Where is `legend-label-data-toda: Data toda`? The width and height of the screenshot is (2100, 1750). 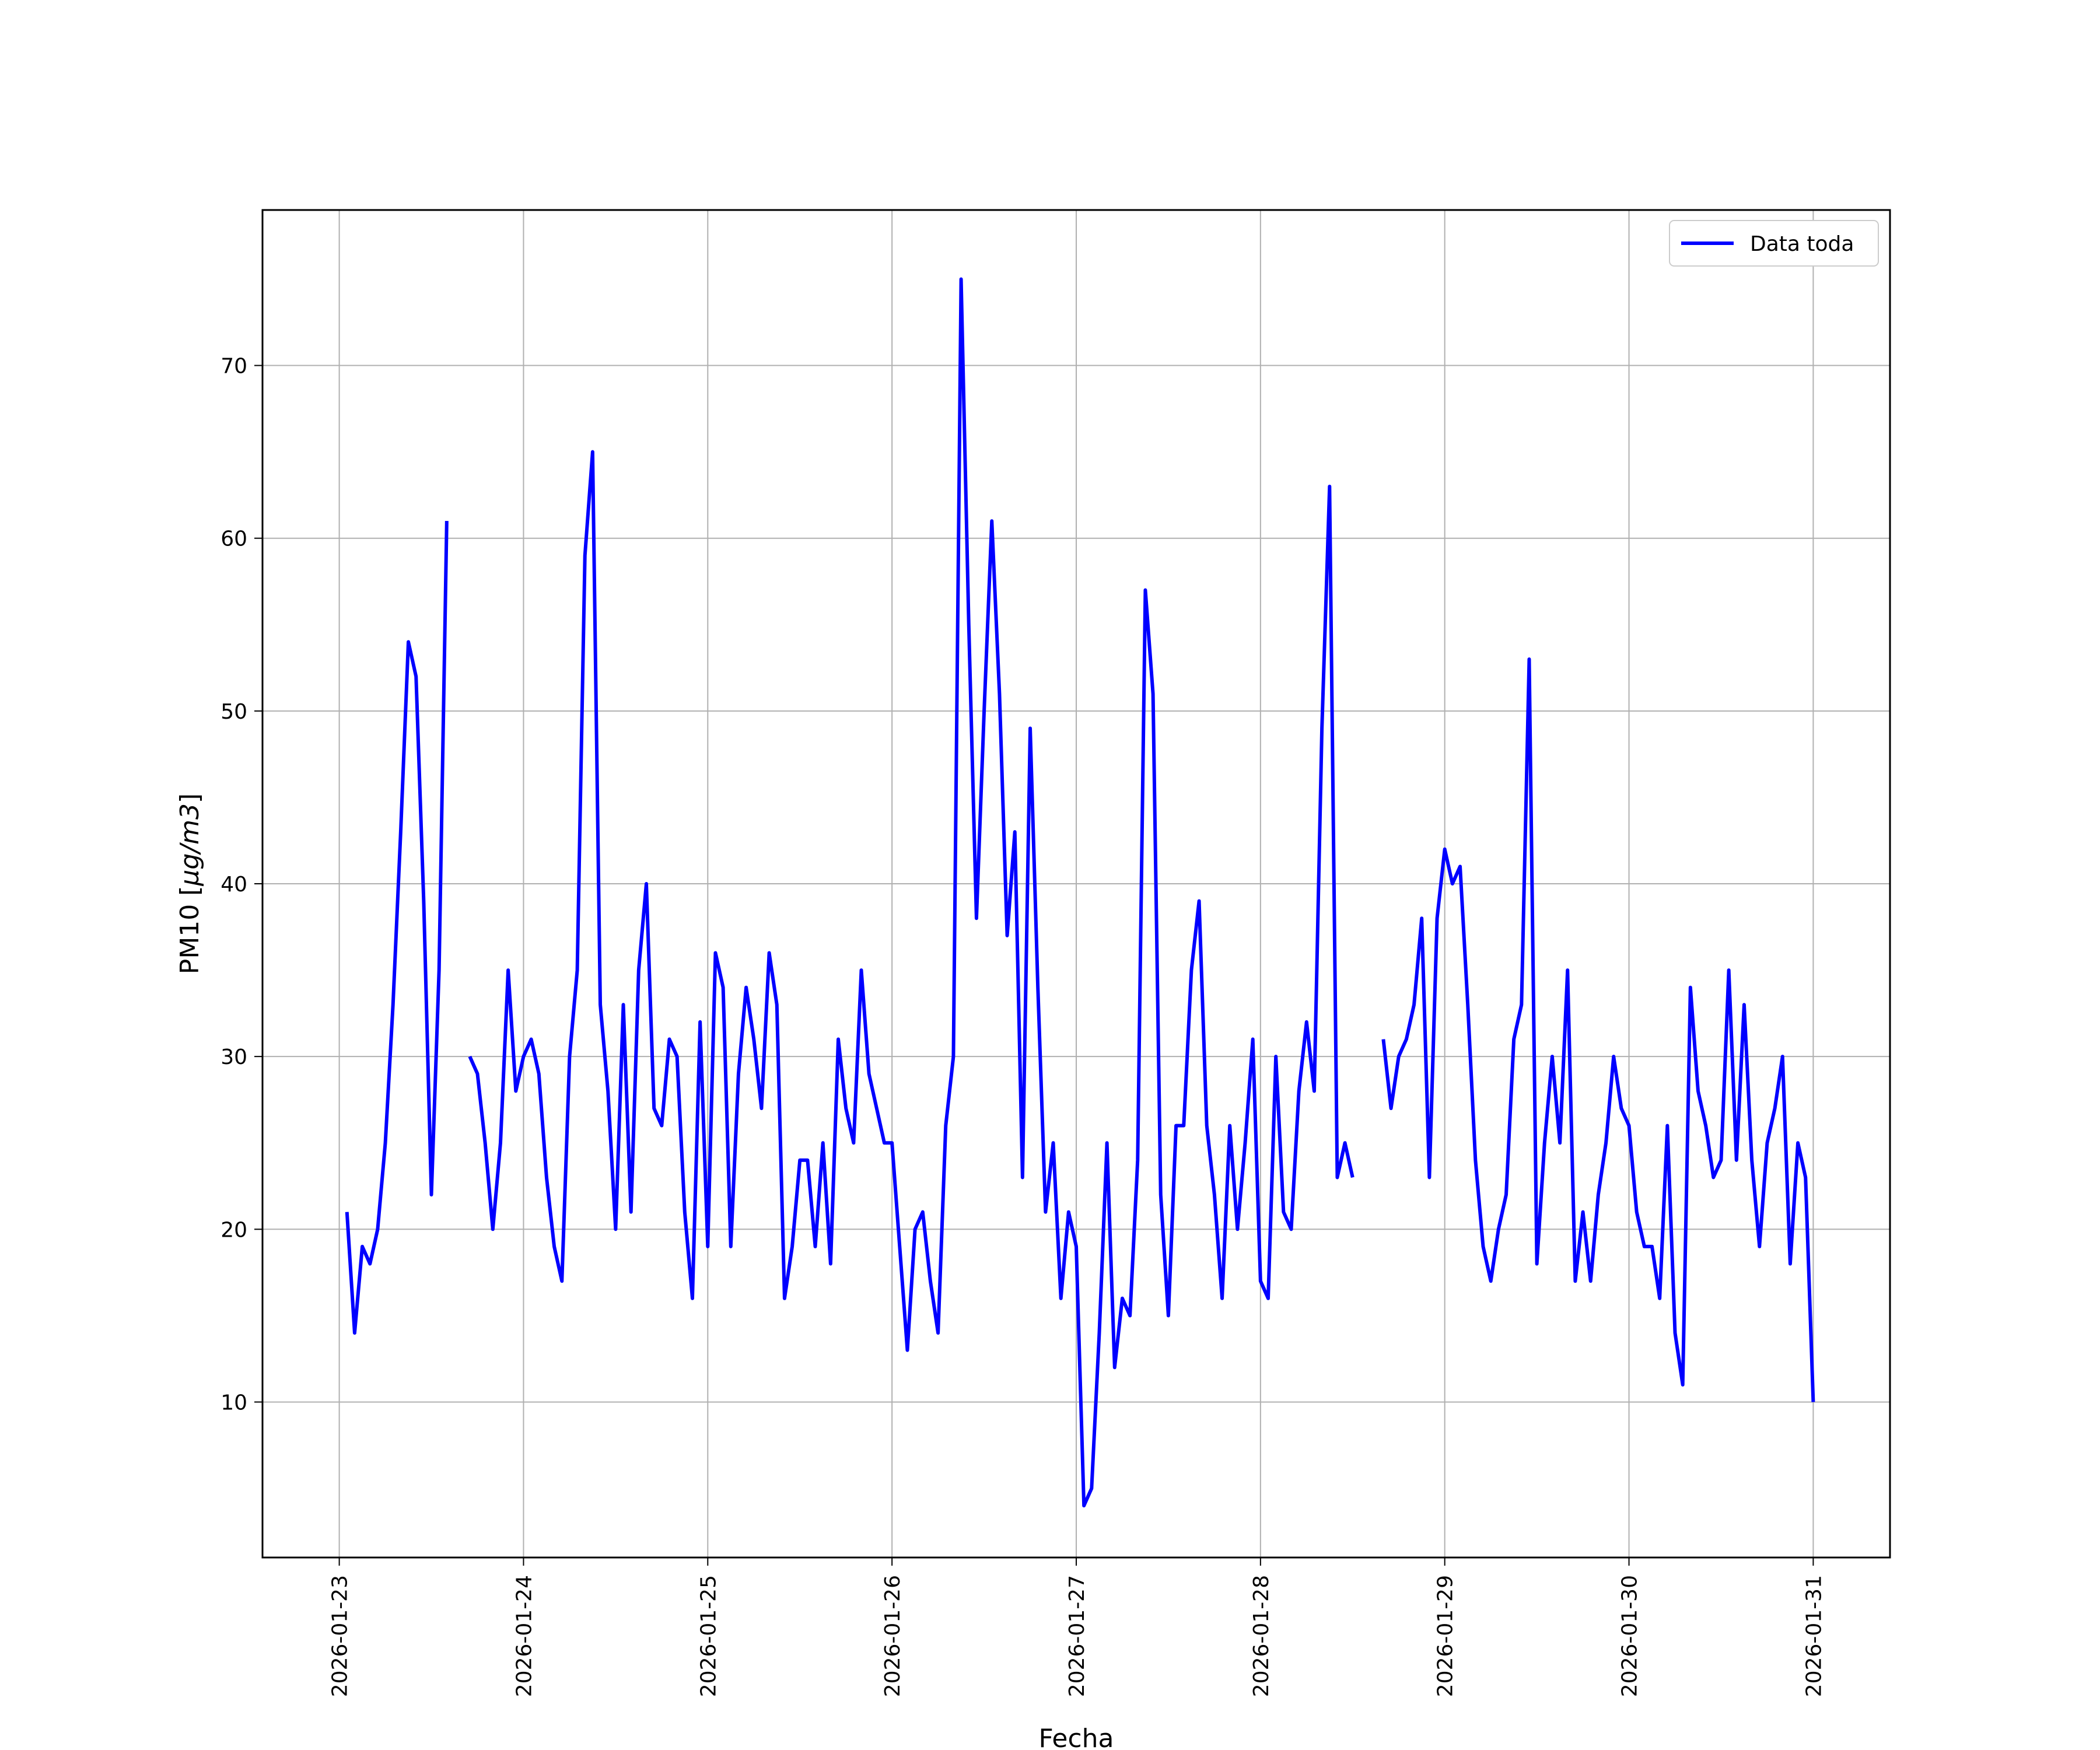
legend-label-data-toda: Data toda is located at coordinates (1802, 244).